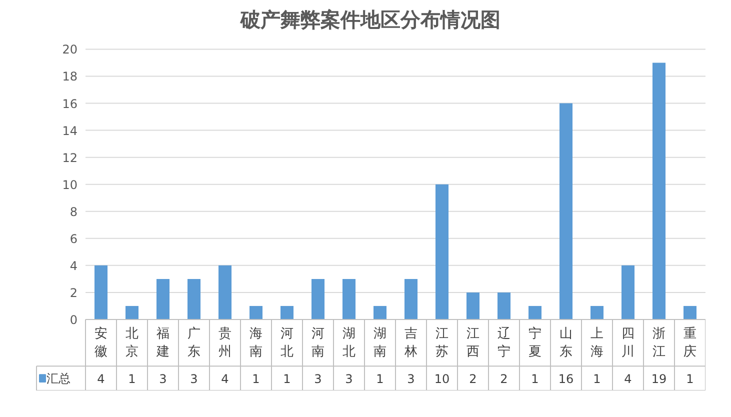 This screenshot has width=731, height=417. Describe the element at coordinates (287, 343) in the screenshot. I see `x-tick-label: 河北` at that location.